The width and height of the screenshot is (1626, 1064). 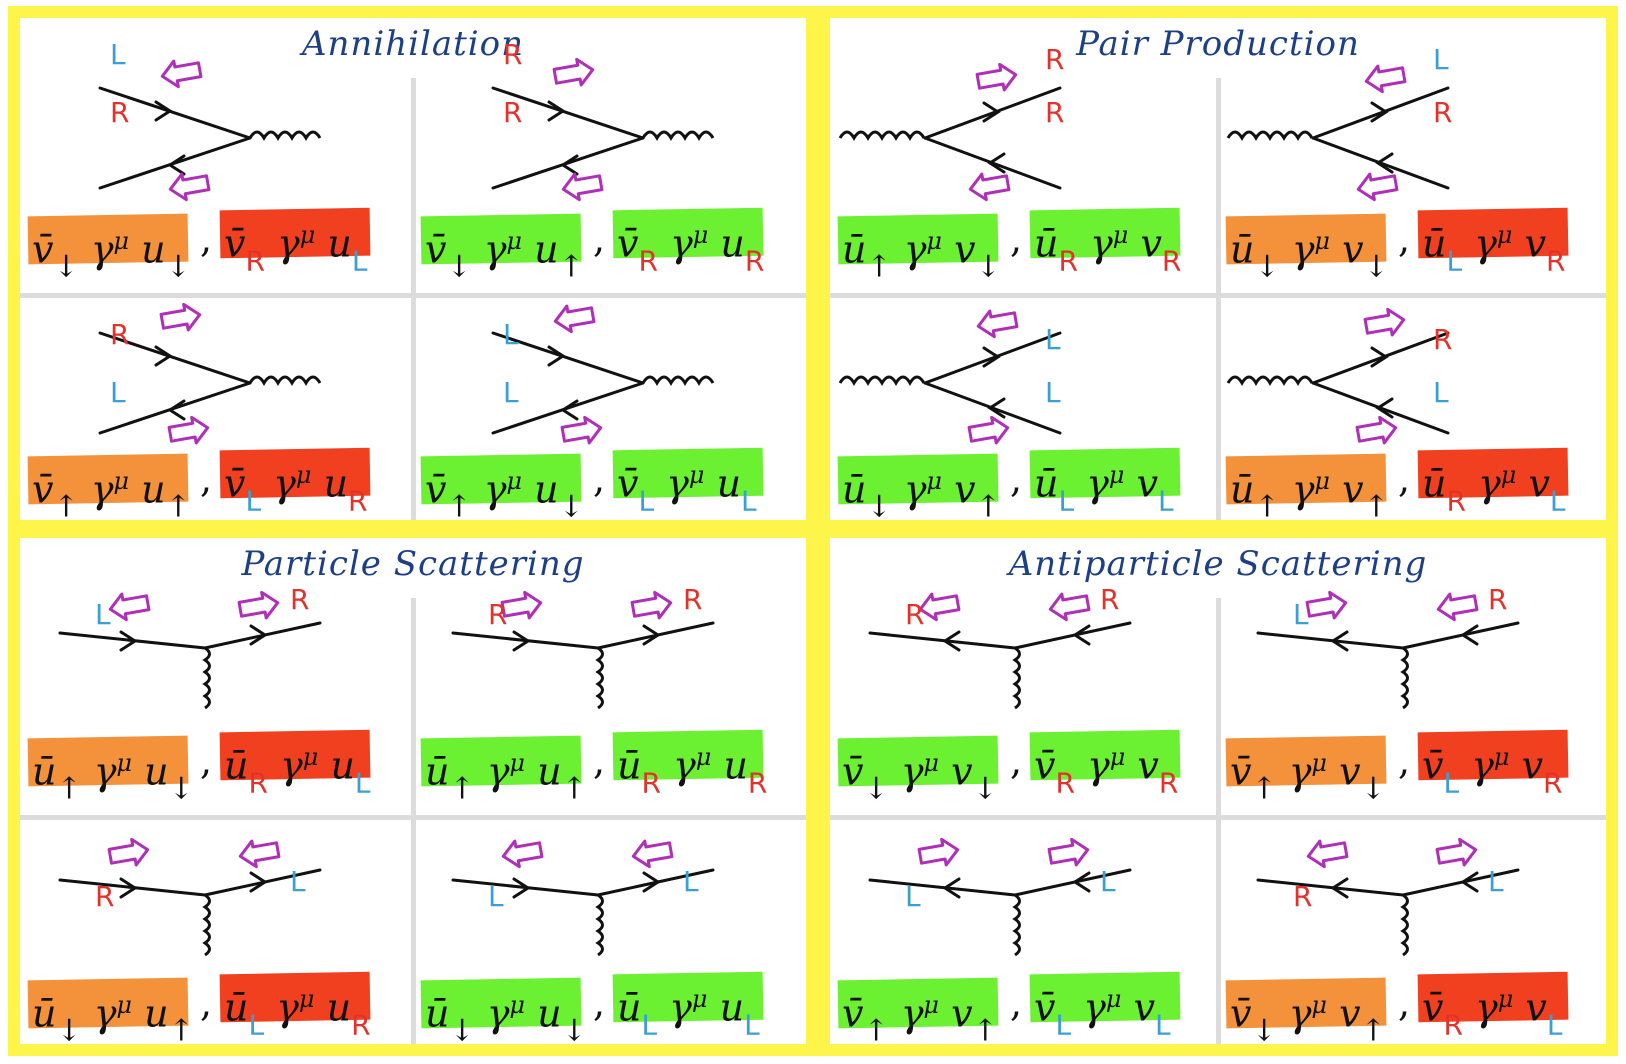 I want to click on spinor-bar: u, so click(x=236, y=765).